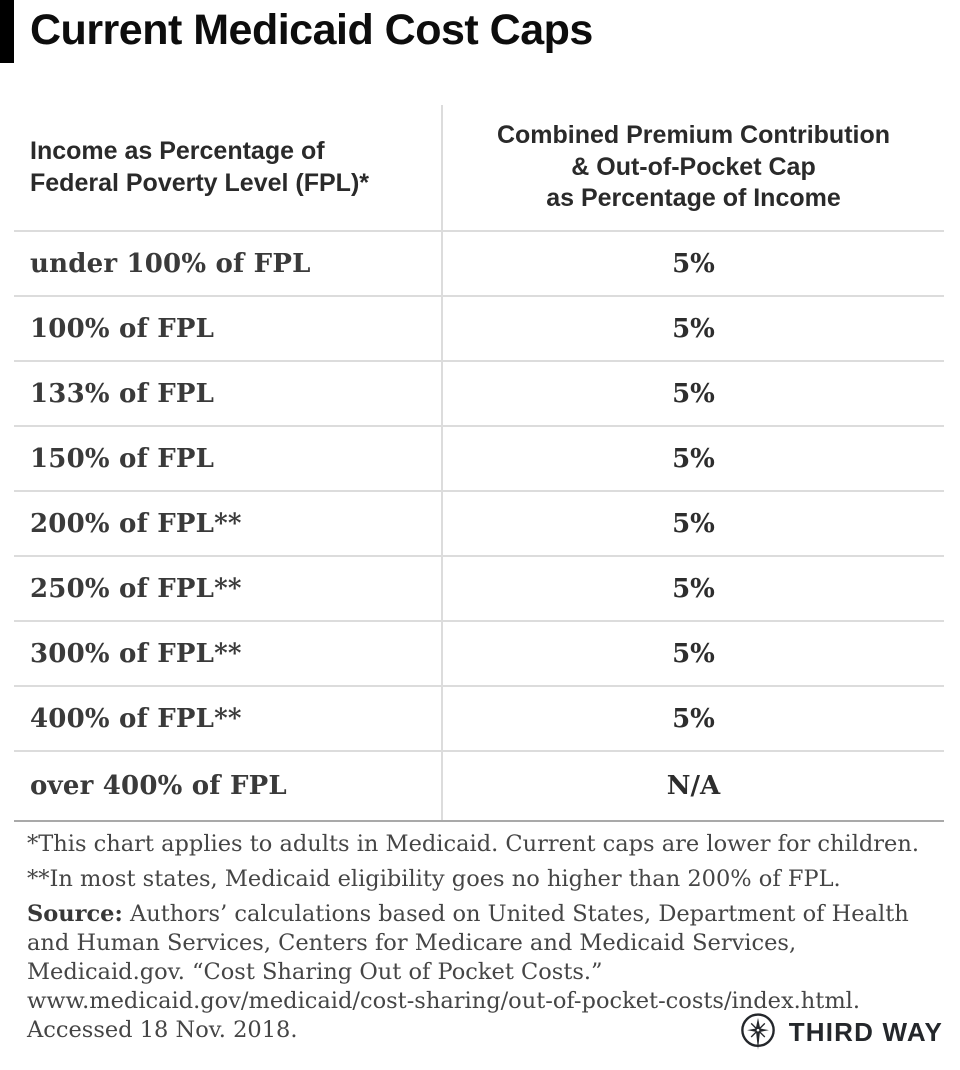 The width and height of the screenshot is (960, 1070). Describe the element at coordinates (479, 785) in the screenshot. I see `table-row: over 400% of FPL N/A` at that location.